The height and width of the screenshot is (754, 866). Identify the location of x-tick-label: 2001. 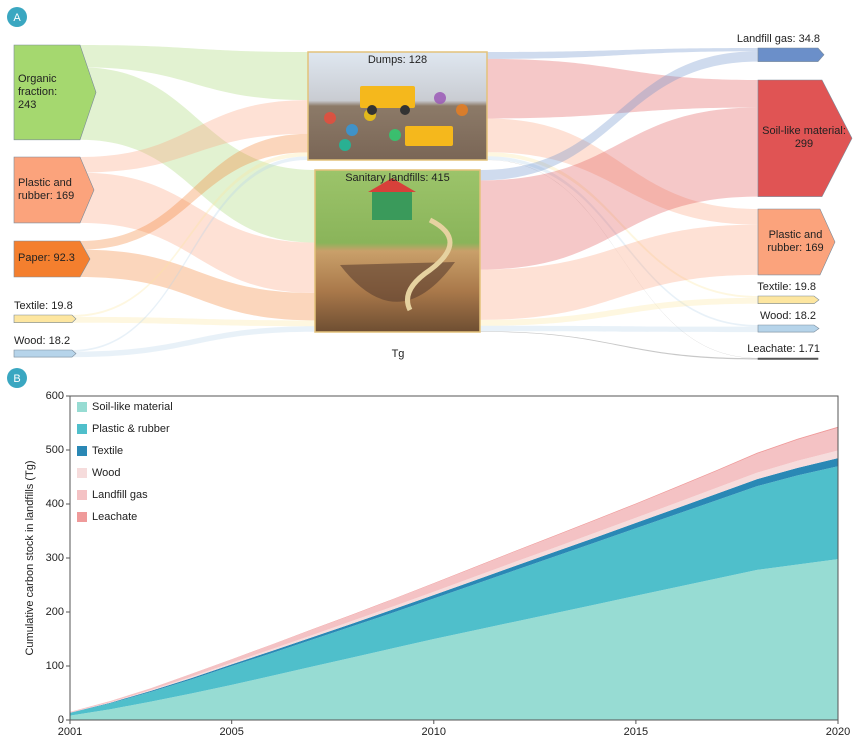
(70, 732).